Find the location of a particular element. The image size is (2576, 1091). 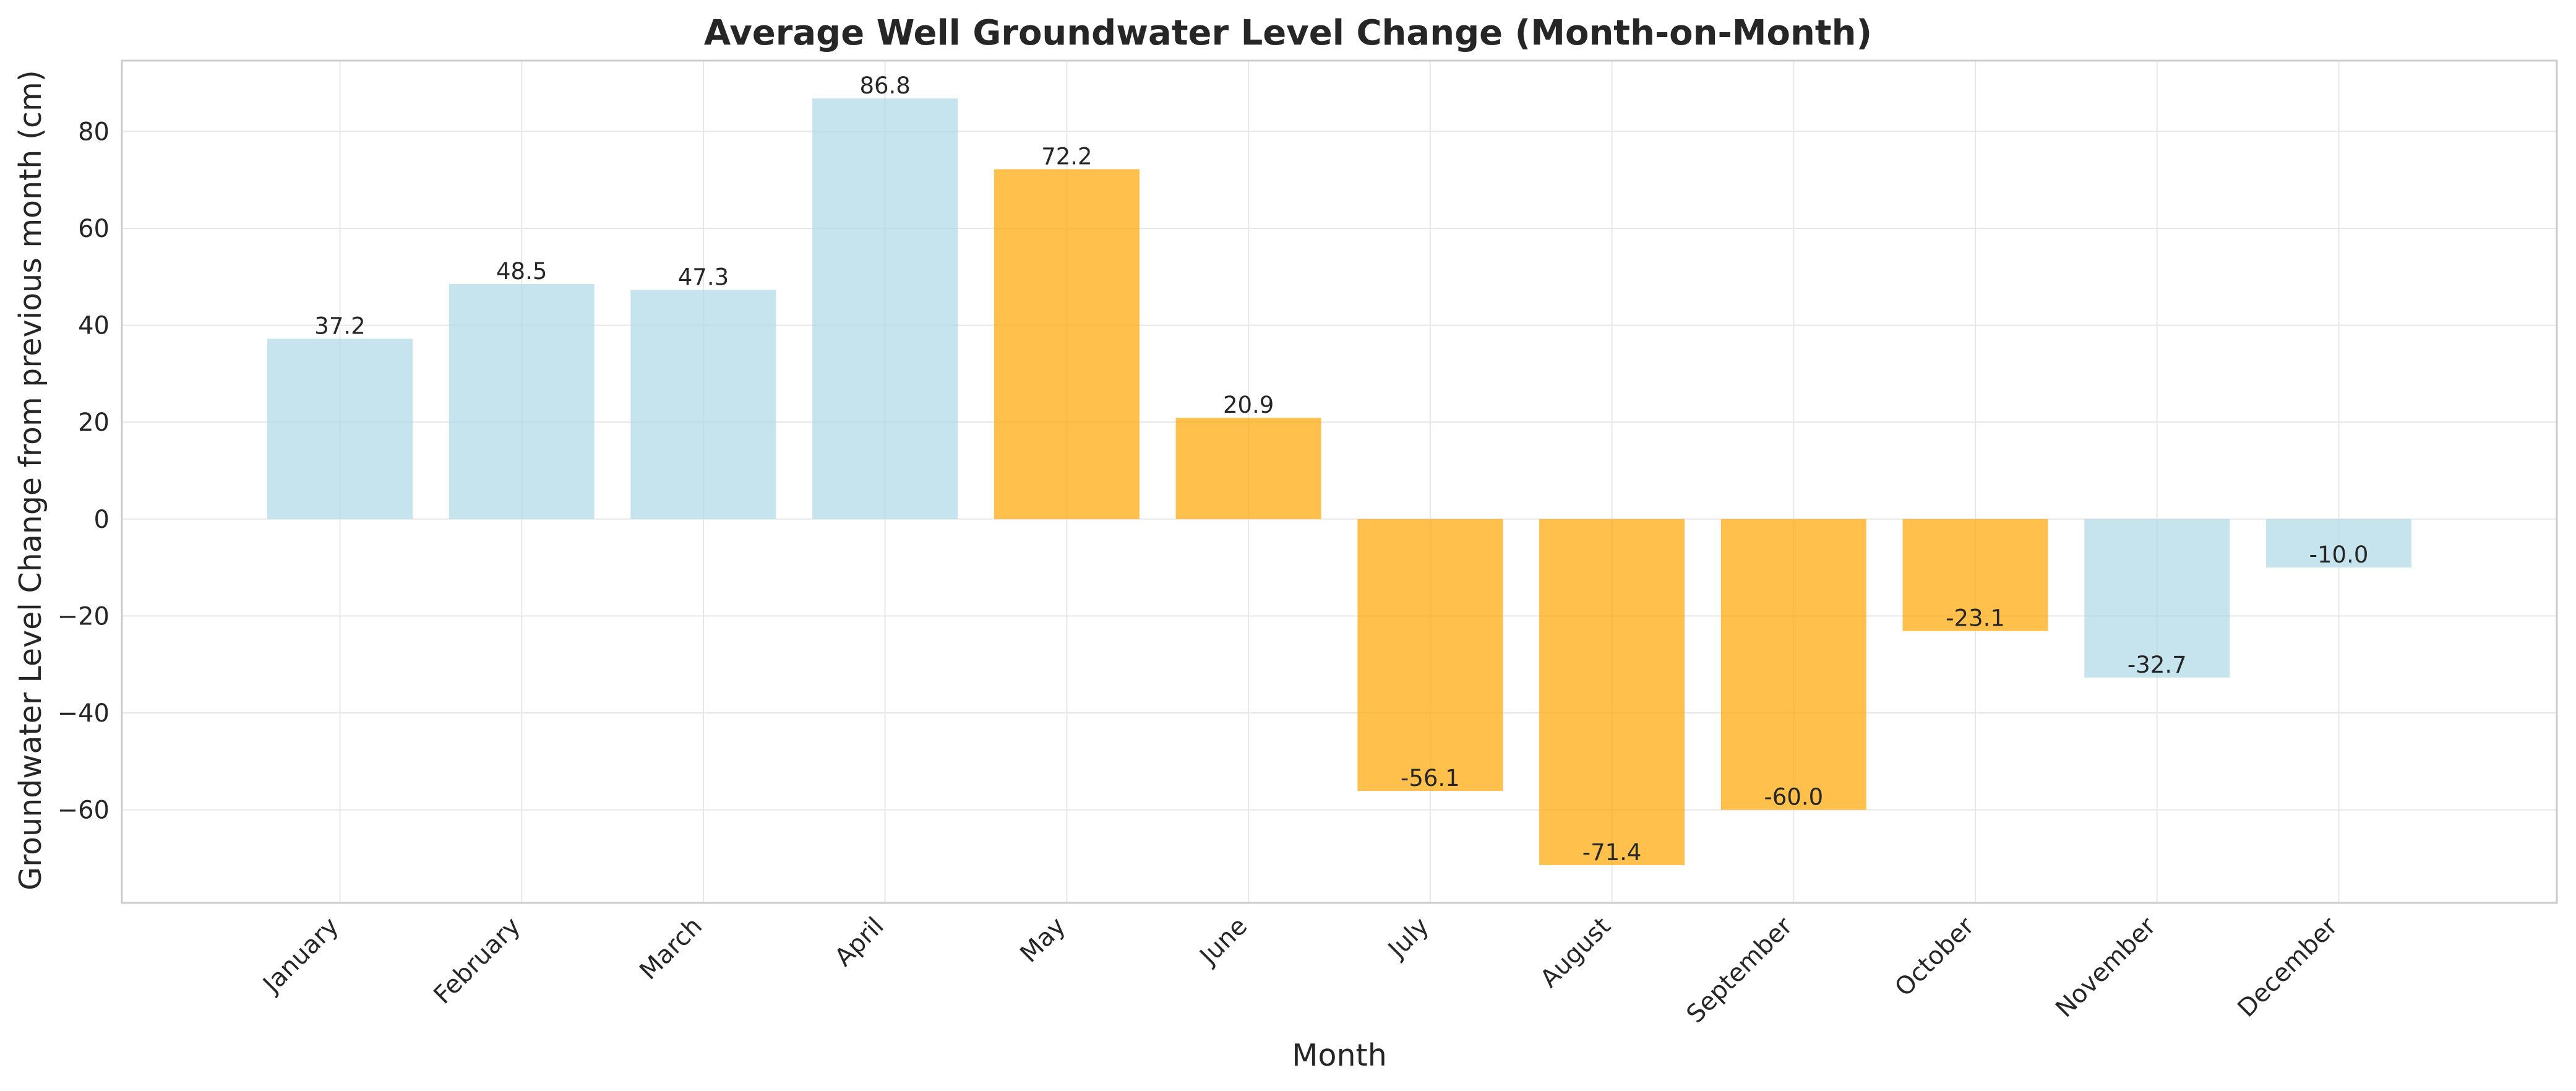

bar-value-label: 47.3 is located at coordinates (704, 277).